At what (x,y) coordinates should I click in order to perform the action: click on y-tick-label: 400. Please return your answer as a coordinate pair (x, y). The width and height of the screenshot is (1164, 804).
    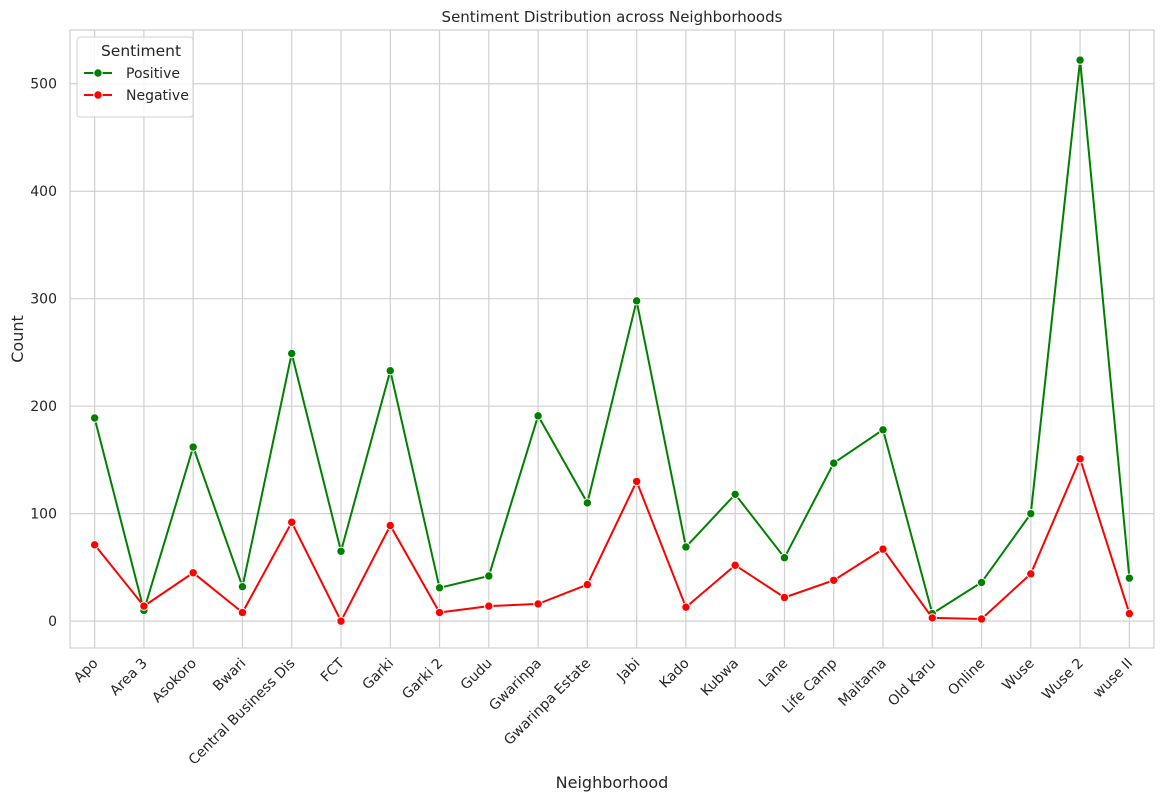
    Looking at the image, I should click on (43, 192).